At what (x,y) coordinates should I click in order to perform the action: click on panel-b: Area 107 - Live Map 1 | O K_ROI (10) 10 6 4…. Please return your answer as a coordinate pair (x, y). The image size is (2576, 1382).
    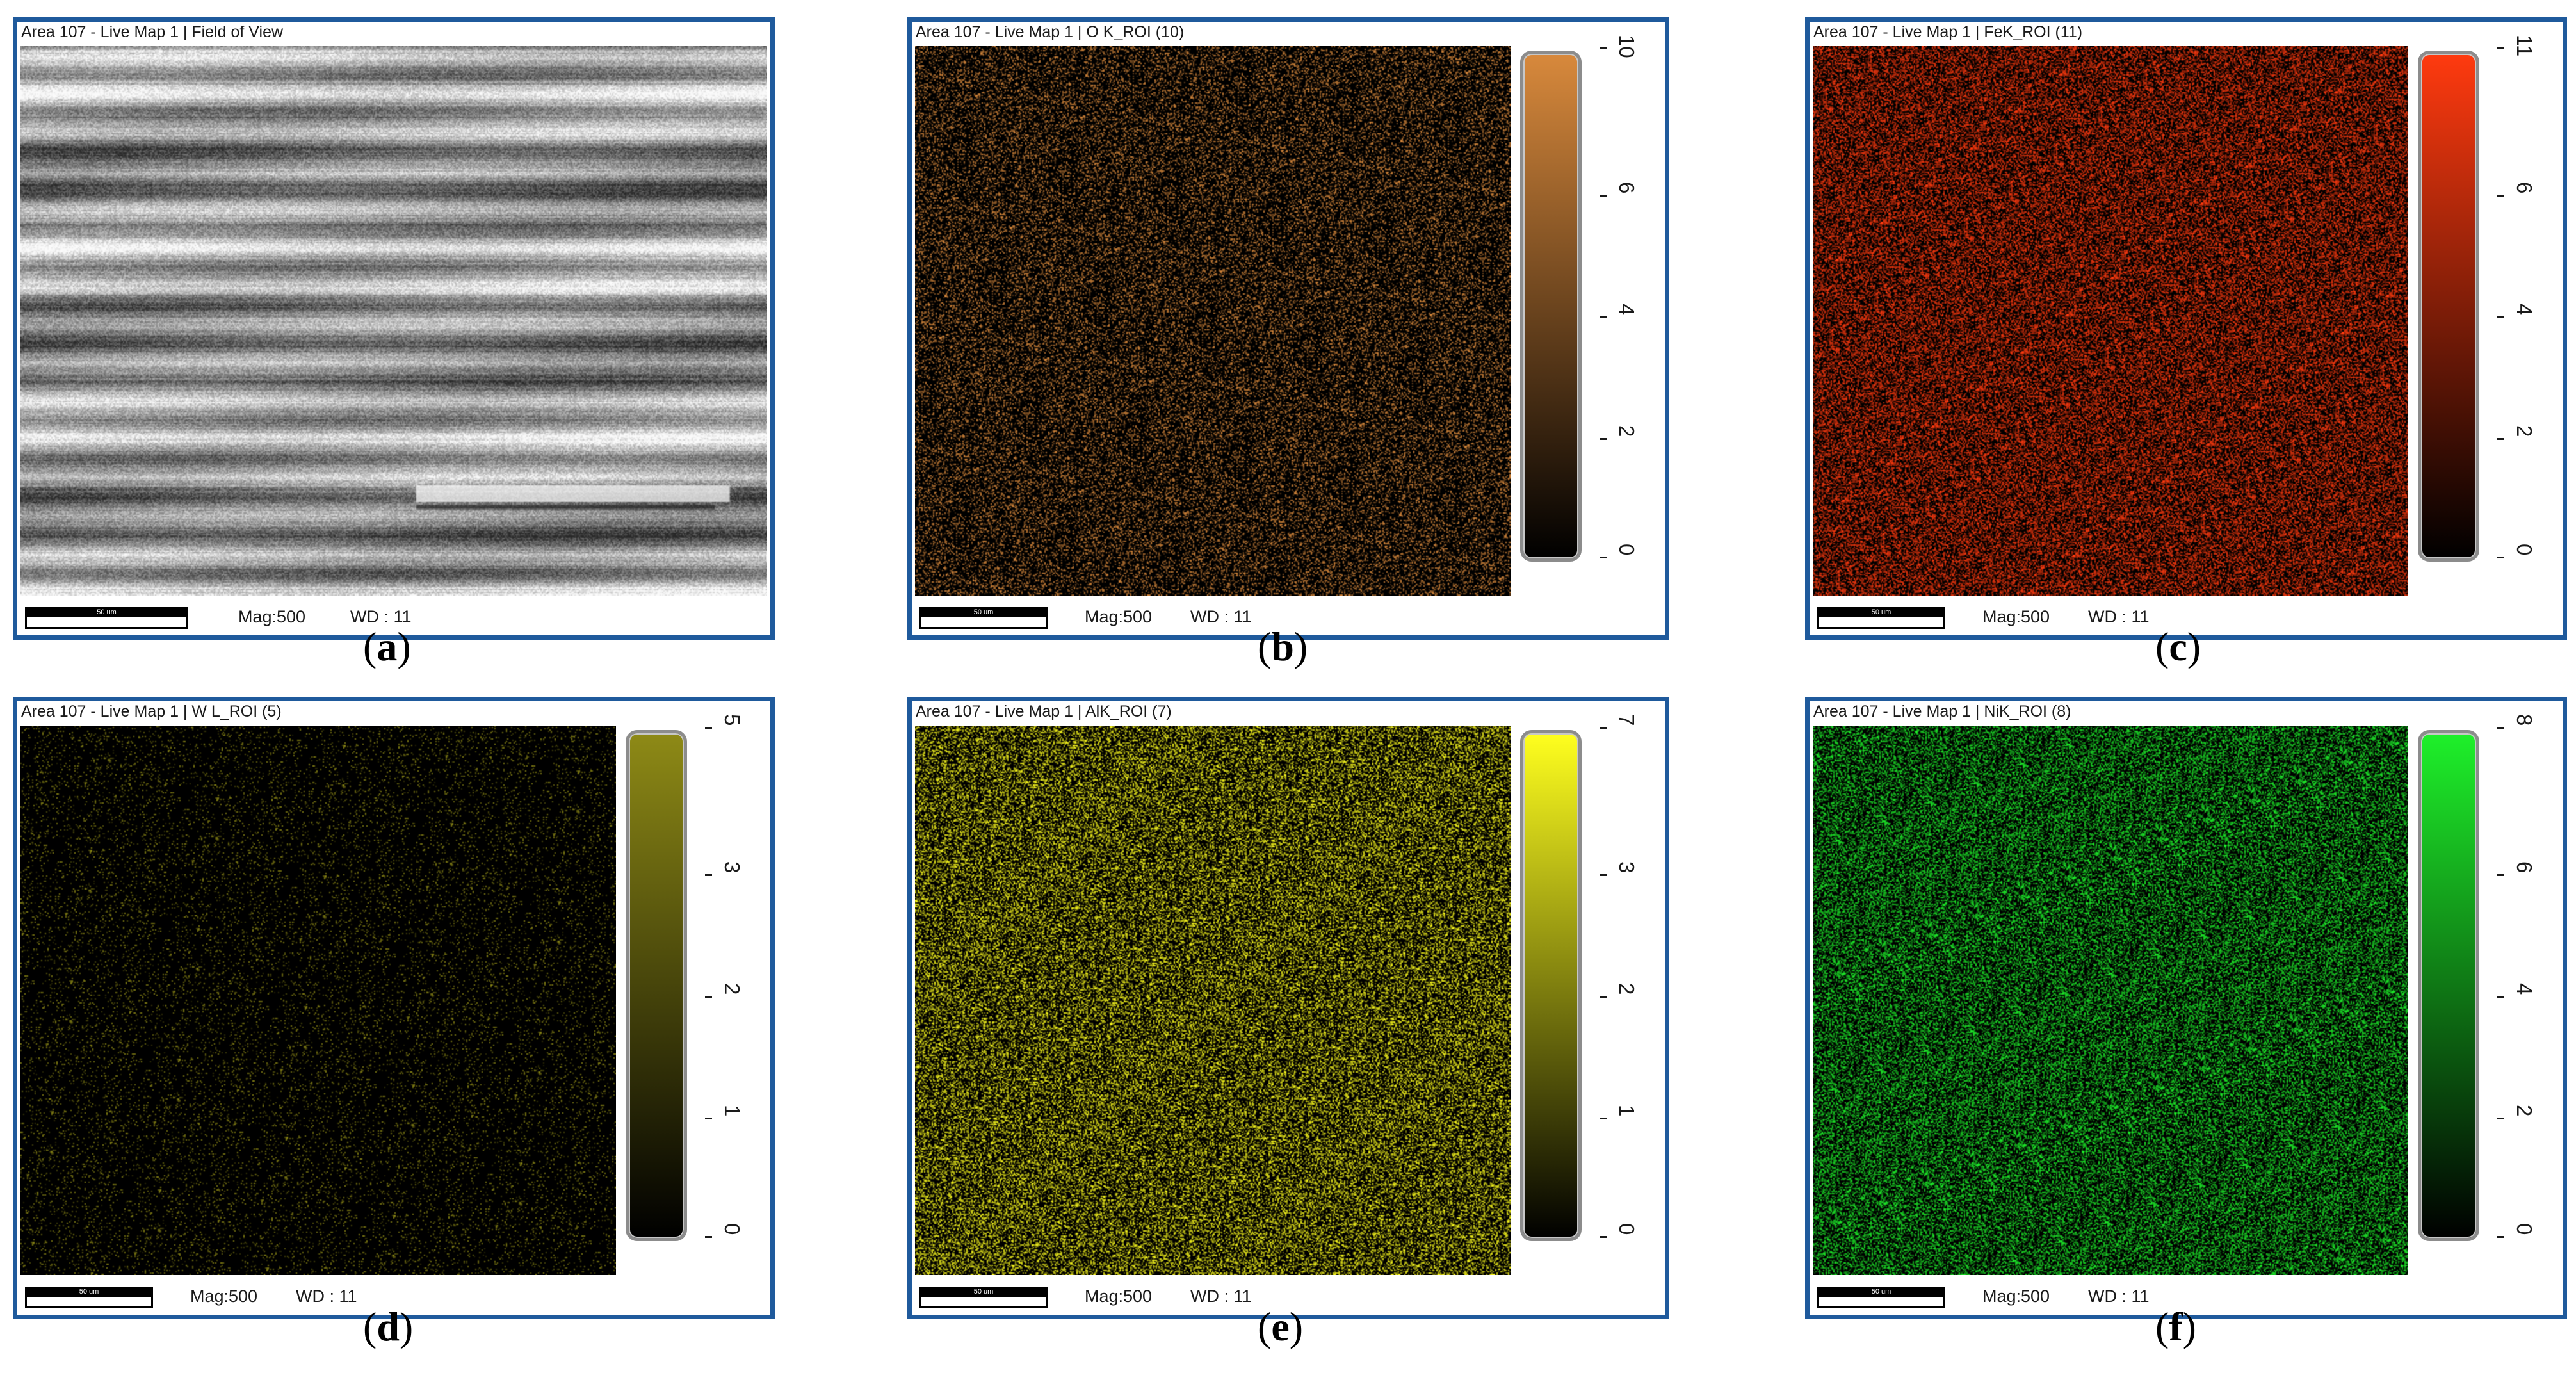
    Looking at the image, I should click on (1288, 329).